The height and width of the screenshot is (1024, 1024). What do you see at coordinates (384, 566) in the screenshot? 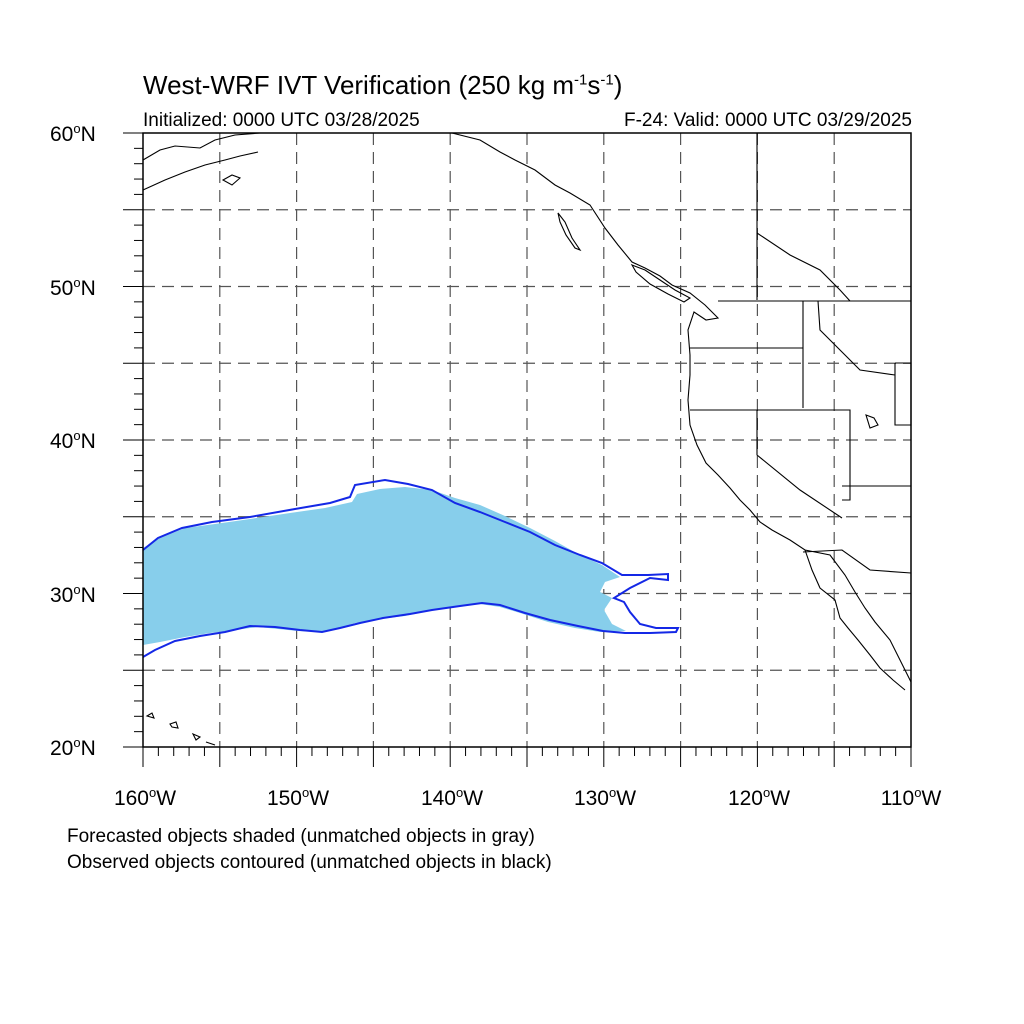
I see `forecast-object-shading` at bounding box center [384, 566].